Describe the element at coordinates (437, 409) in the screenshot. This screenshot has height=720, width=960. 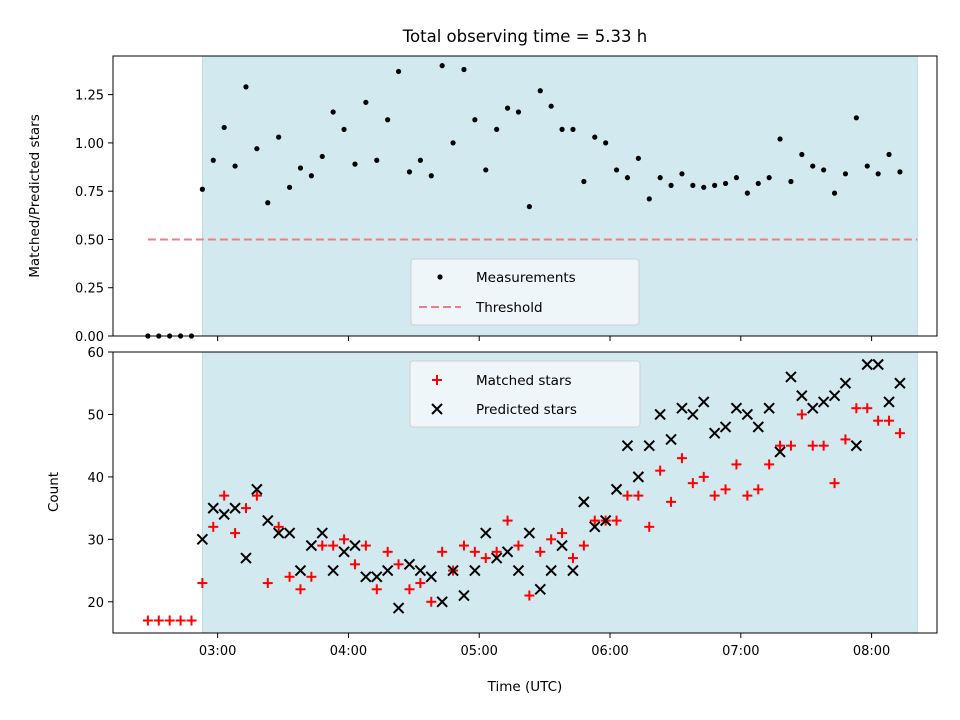
I see `legend-predicted-marker` at that location.